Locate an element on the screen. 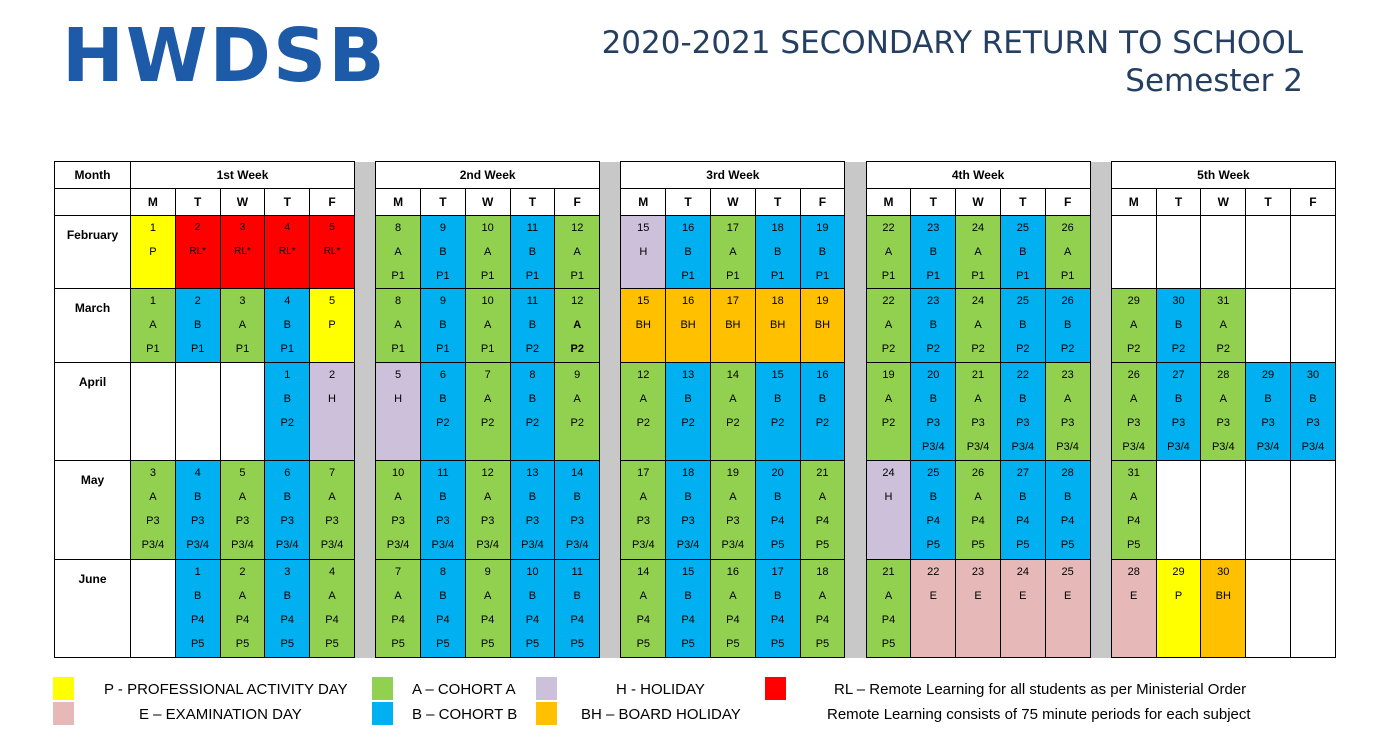 Image resolution: width=1375 pixels, height=738 pixels. day-cell: 26 B P2 is located at coordinates (1067, 325).